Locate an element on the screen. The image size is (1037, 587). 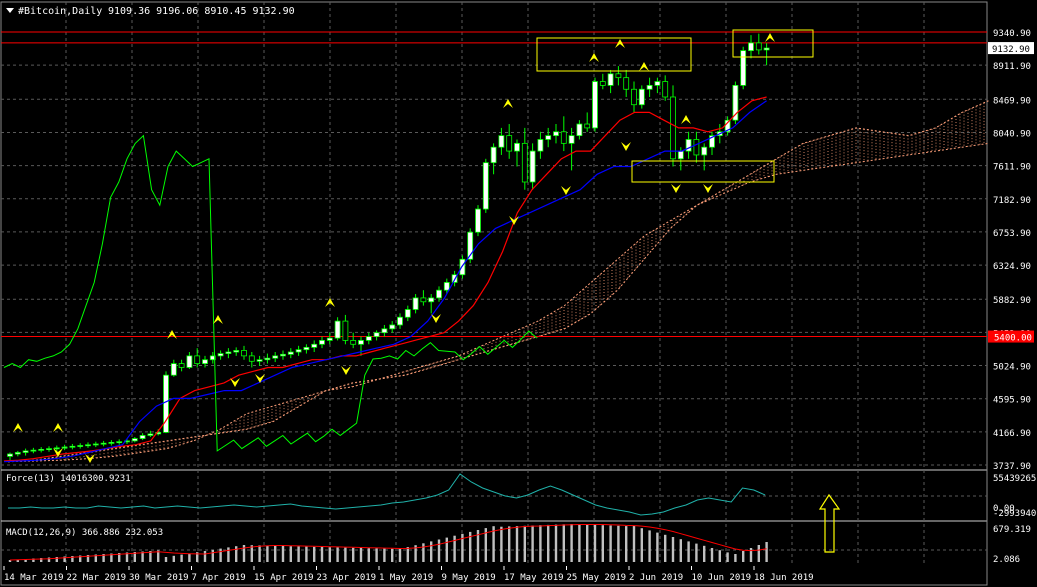
price-axis-label: 5024.90 is located at coordinates (1012, 368).